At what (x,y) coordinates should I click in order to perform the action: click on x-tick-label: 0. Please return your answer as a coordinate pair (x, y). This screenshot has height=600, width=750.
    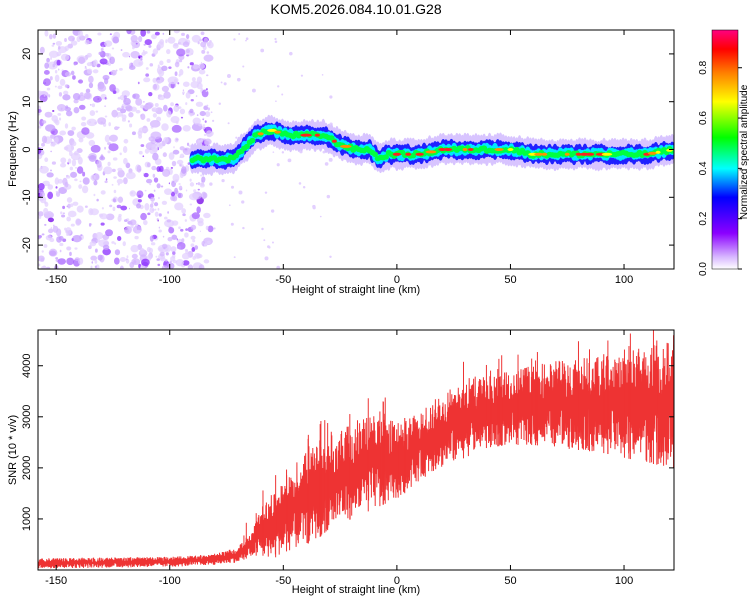
    Looking at the image, I should click on (397, 280).